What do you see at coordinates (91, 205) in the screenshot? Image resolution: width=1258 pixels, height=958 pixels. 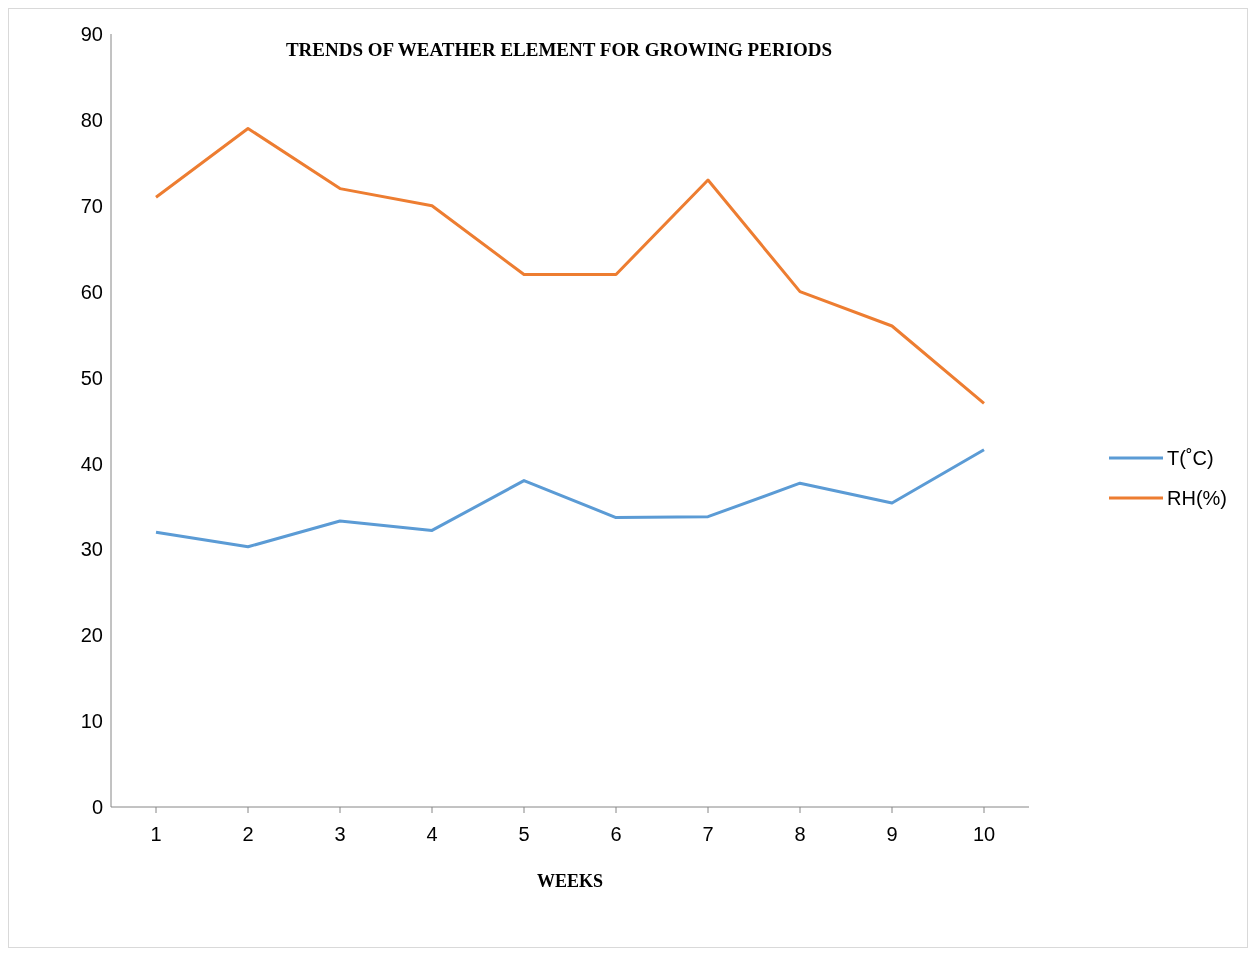 I see `y-tick-label: 70` at bounding box center [91, 205].